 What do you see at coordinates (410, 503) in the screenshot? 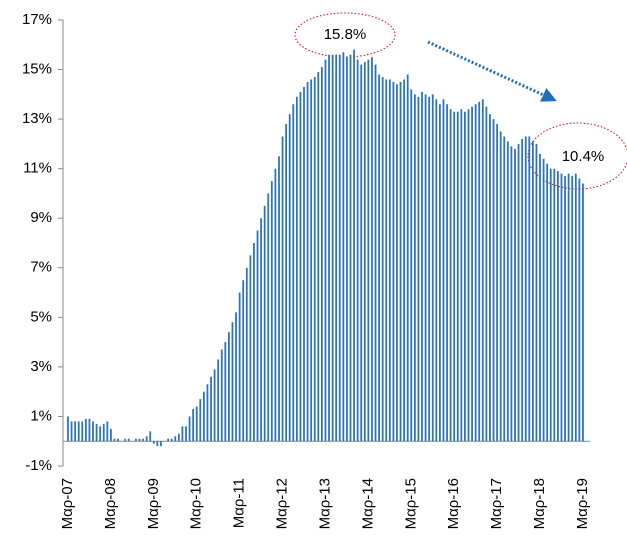
I see `x-tick-label: Μαρ-15` at bounding box center [410, 503].